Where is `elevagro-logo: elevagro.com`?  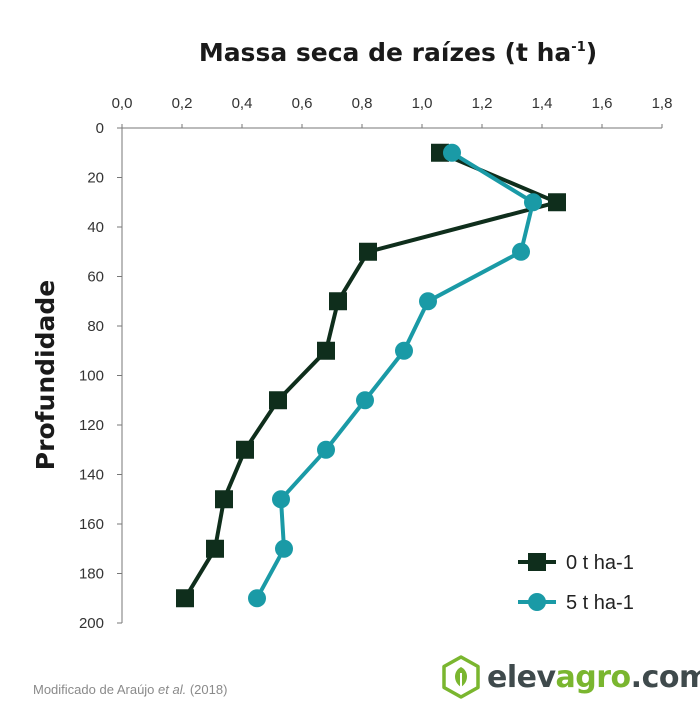 elevagro-logo: elevagro.com is located at coordinates (570, 677).